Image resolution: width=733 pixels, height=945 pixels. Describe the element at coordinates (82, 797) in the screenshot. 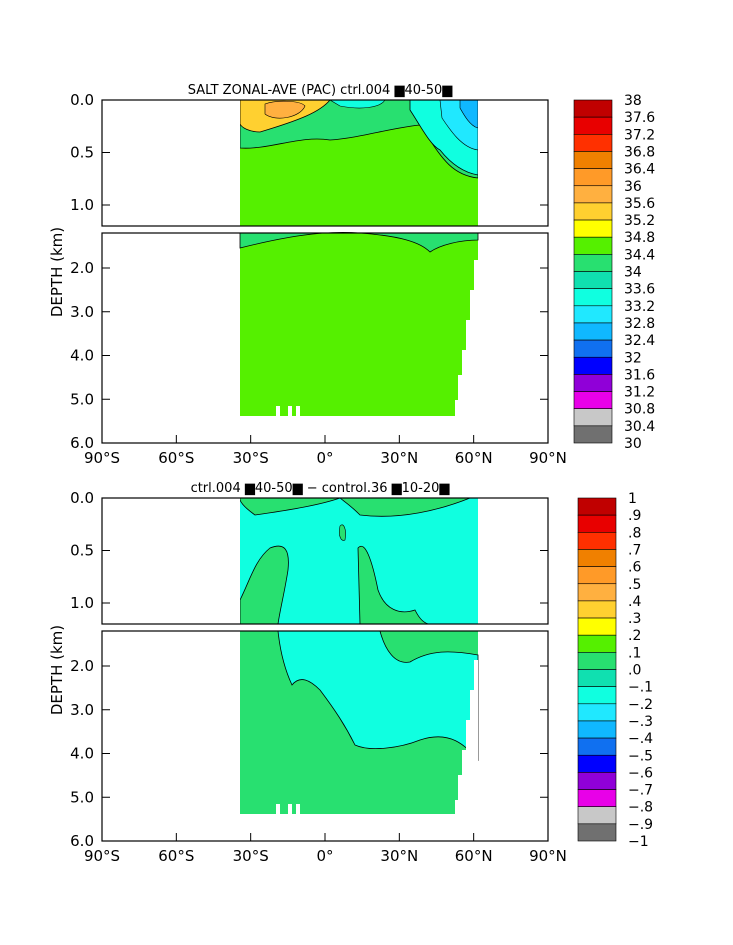

I see `y-tick-label: 5.0` at that location.